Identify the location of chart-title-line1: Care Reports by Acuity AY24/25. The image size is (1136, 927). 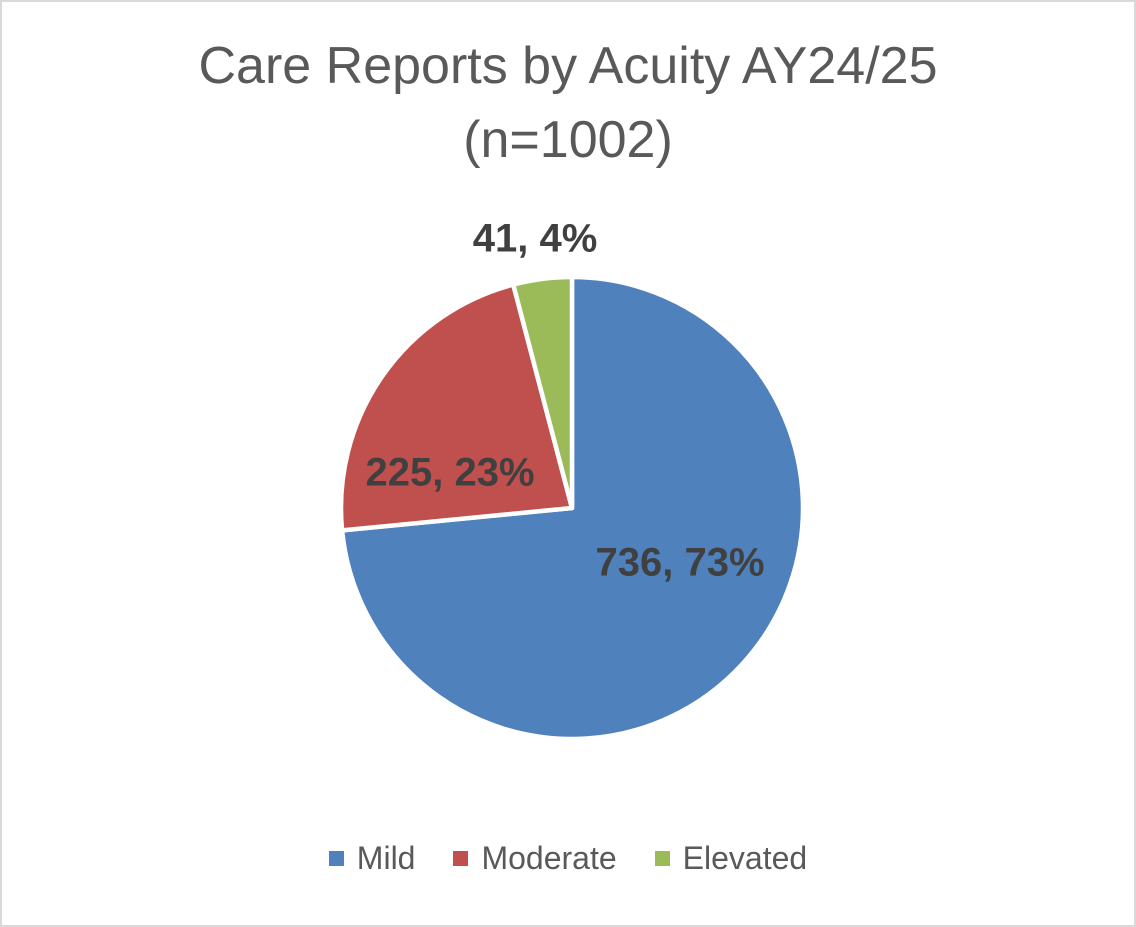
(568, 66).